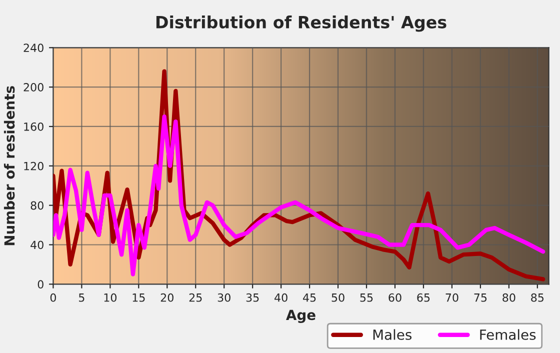 The height and width of the screenshot is (353, 560). Describe the element at coordinates (252, 297) in the screenshot. I see `x-tick-label: 35` at that location.